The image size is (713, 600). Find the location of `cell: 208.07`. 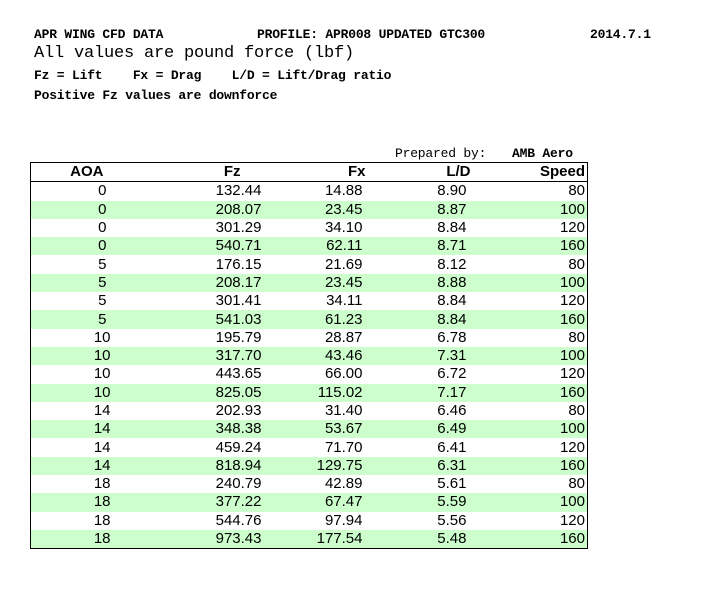

cell: 208.07 is located at coordinates (209, 209).